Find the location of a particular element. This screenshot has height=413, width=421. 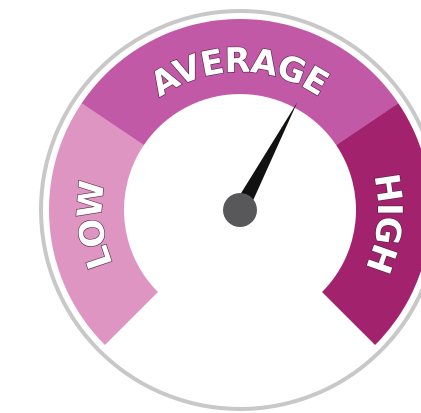

needle is located at coordinates (265, 158).